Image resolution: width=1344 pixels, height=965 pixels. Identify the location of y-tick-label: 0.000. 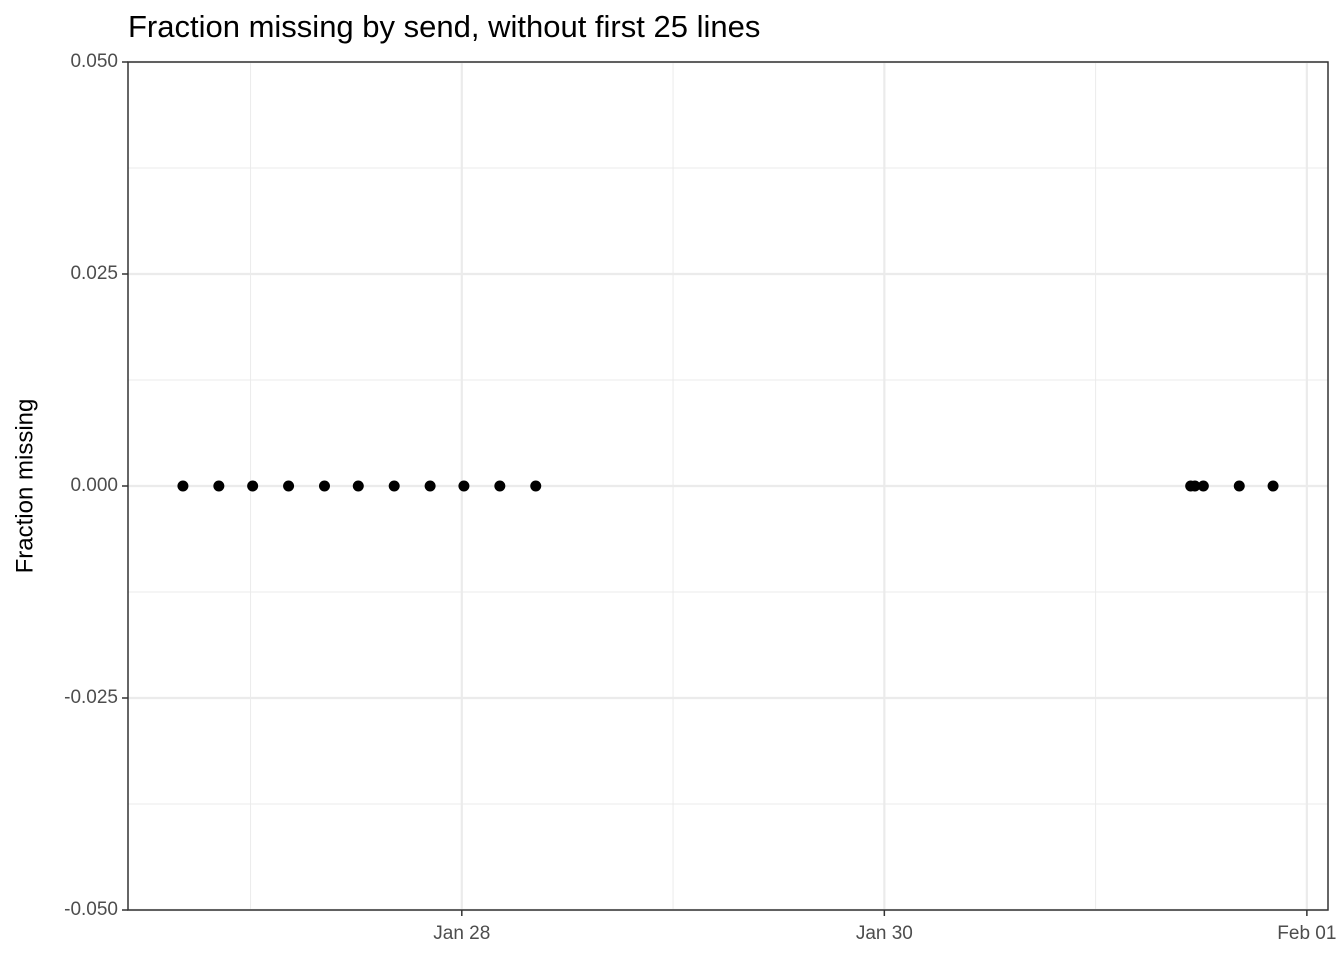
(94, 485).